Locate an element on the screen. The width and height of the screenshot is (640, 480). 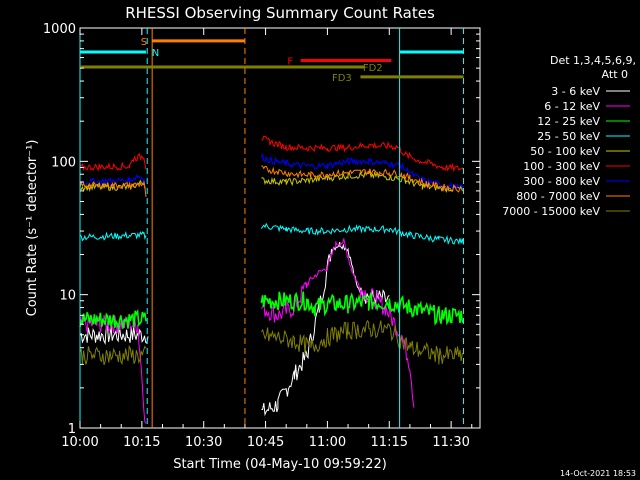
legend-label-9: 7000 - 15000 keV is located at coordinates (551, 211).